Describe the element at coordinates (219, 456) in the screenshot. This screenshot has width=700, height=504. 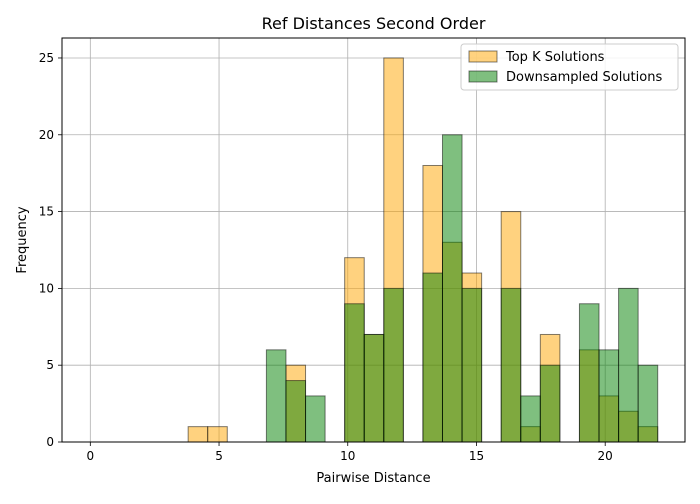
I see `x-tick-label: 5` at that location.